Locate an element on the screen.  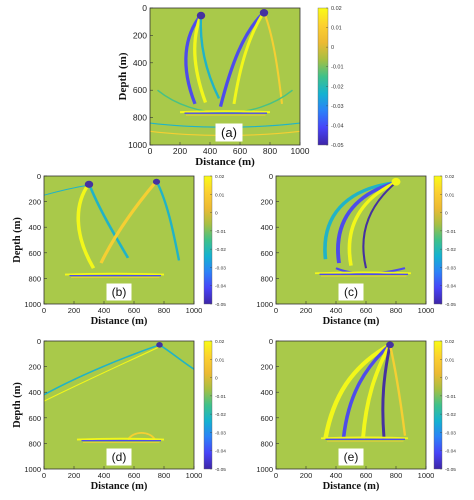
colorbar-tick-label-c: -0.02 is located at coordinates (450, 250).